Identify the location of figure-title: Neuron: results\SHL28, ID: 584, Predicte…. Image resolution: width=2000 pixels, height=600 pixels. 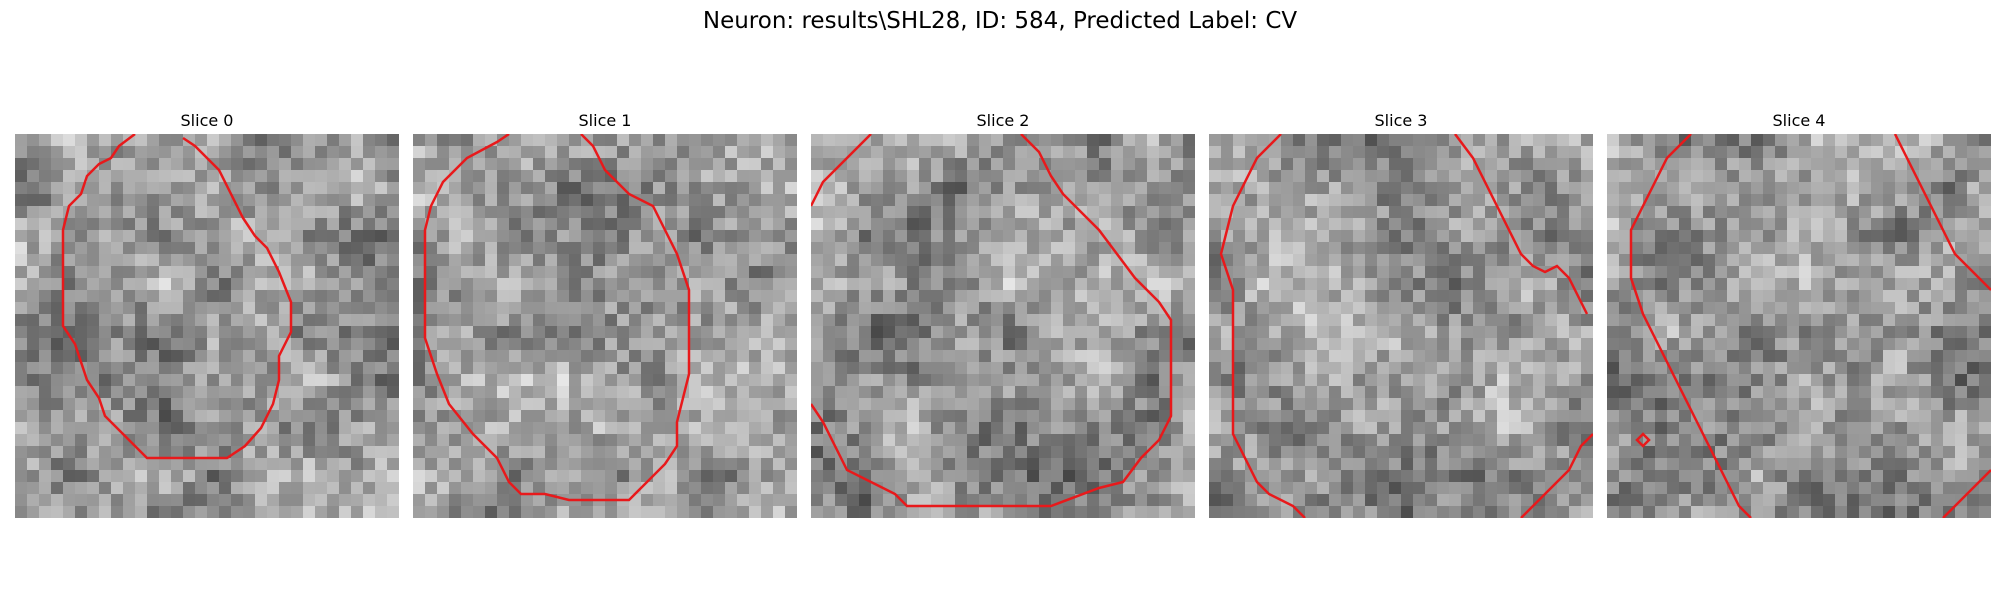
(1000, 21).